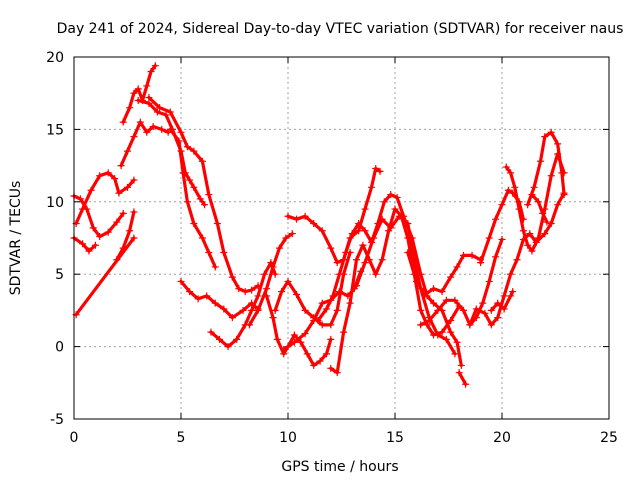 This screenshot has height=480, width=640. I want to click on y-tick-label: -5, so click(57, 420).